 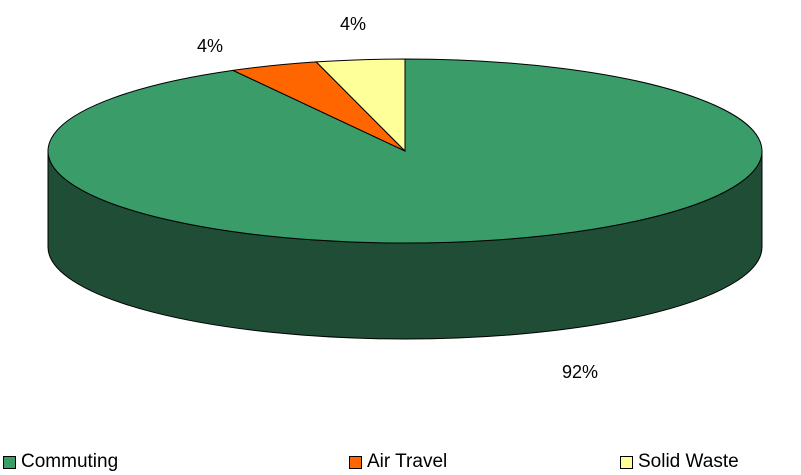 I want to click on legend-label-solid-waste: Solid Waste, so click(x=688, y=461).